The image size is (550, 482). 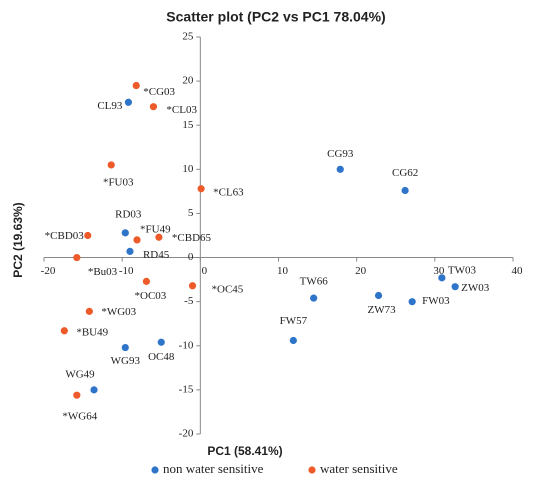 What do you see at coordinates (340, 154) in the screenshot?
I see `point-label: CG93` at bounding box center [340, 154].